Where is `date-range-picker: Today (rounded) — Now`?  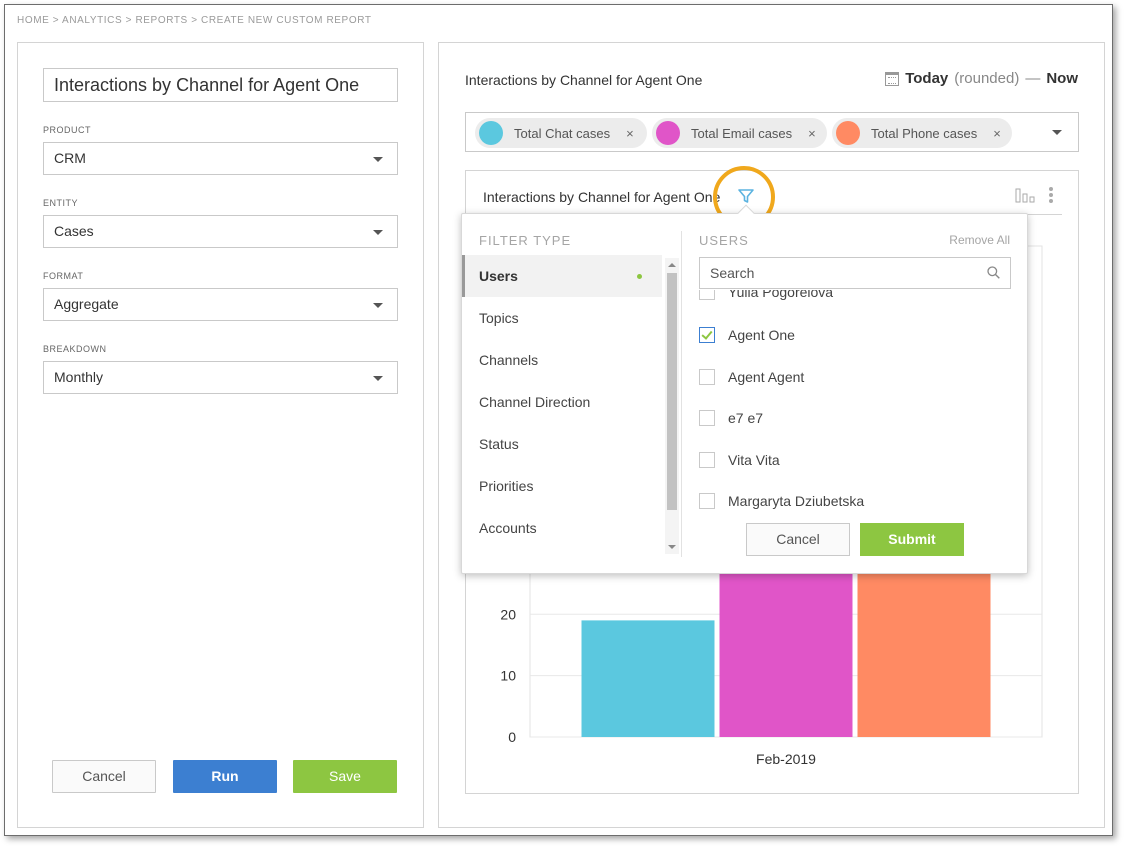
date-range-picker: Today (rounded) — Now is located at coordinates (981, 78).